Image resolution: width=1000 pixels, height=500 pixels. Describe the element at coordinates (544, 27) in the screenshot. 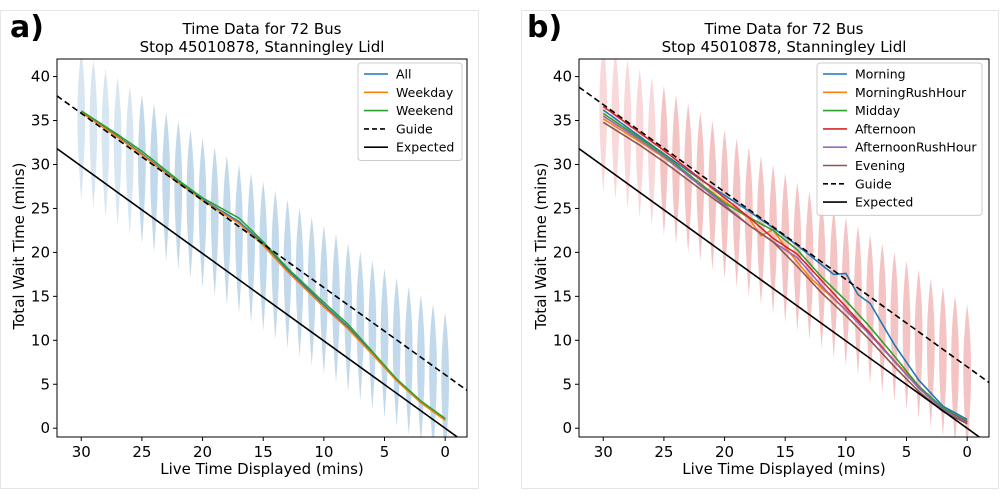

I see `panel-b-label: b)` at that location.